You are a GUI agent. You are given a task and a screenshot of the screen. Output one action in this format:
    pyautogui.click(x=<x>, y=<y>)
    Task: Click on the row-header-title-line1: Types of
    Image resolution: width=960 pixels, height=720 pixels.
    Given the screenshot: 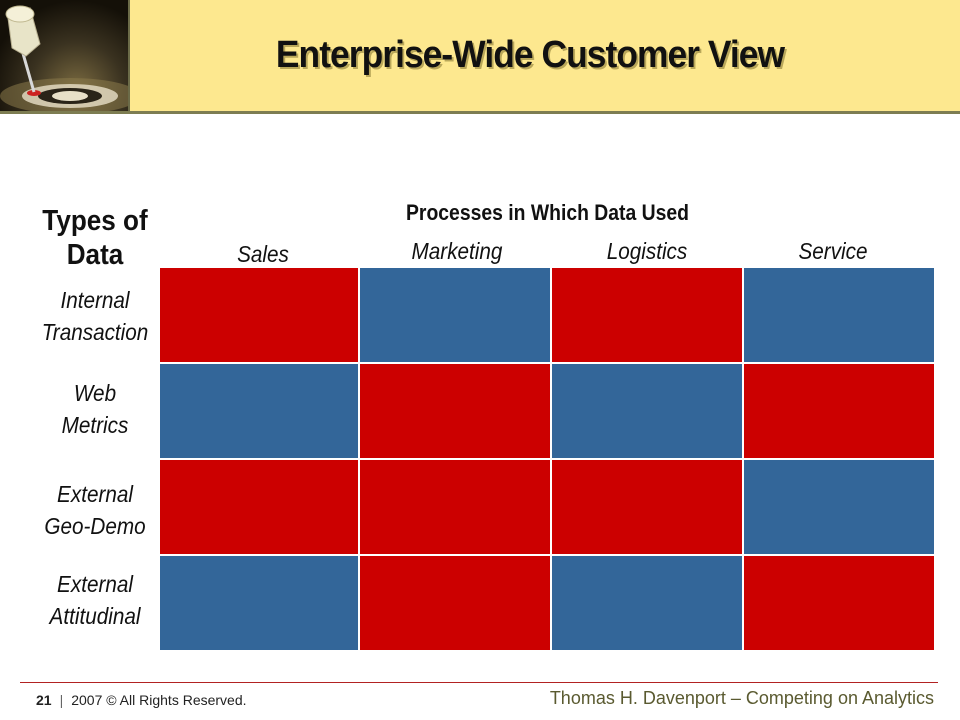 What is the action you would take?
    pyautogui.click(x=95, y=221)
    